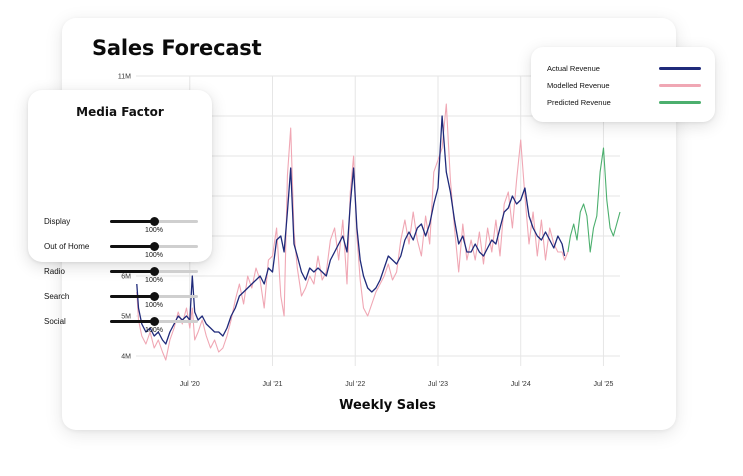 Image resolution: width=743 pixels, height=476 pixels. I want to click on y-tick-label: 11M, so click(124, 77).